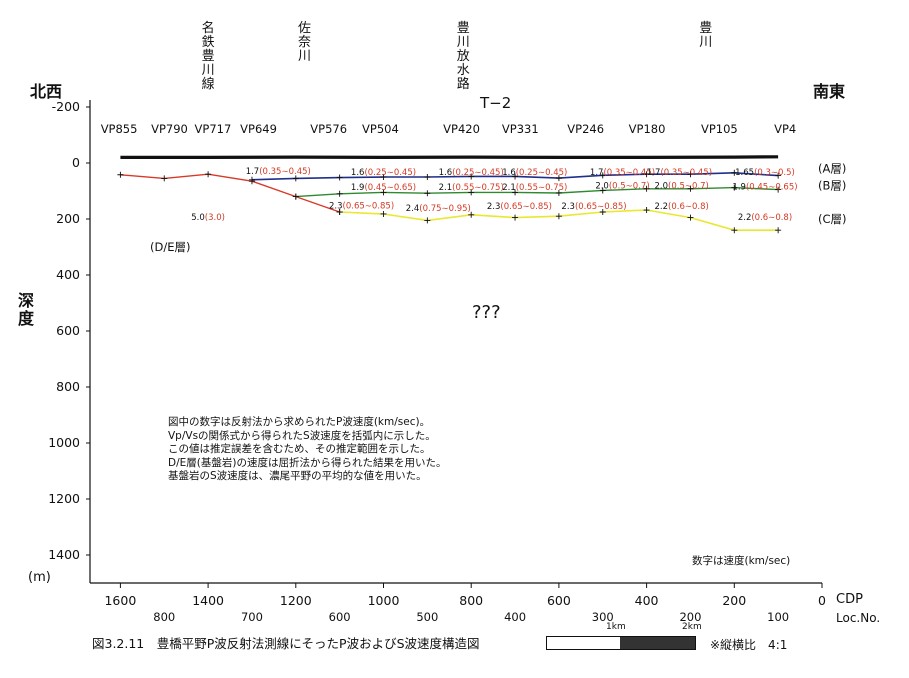 Image resolution: width=909 pixels, height=678 pixels. I want to click on x-tick-label: 1600, so click(120, 600).